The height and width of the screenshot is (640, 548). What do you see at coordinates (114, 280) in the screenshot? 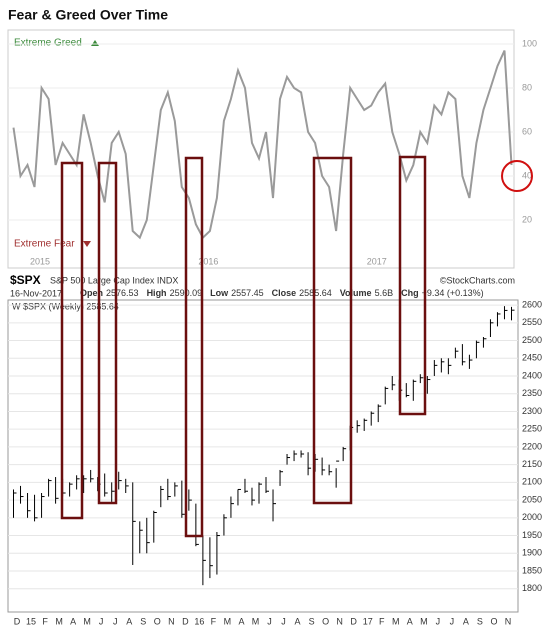
I see `index-name: S&P 500 Large Cap Index INDX` at bounding box center [114, 280].